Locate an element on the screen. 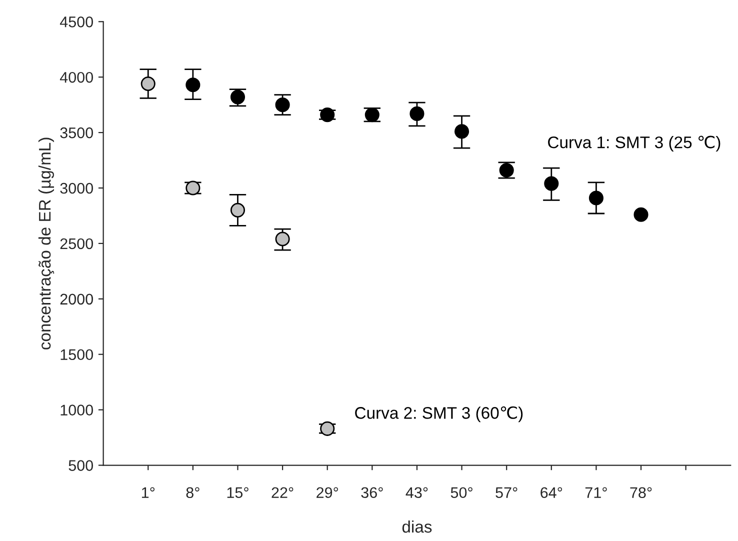  y-tick-label: 1500 is located at coordinates (77, 354).